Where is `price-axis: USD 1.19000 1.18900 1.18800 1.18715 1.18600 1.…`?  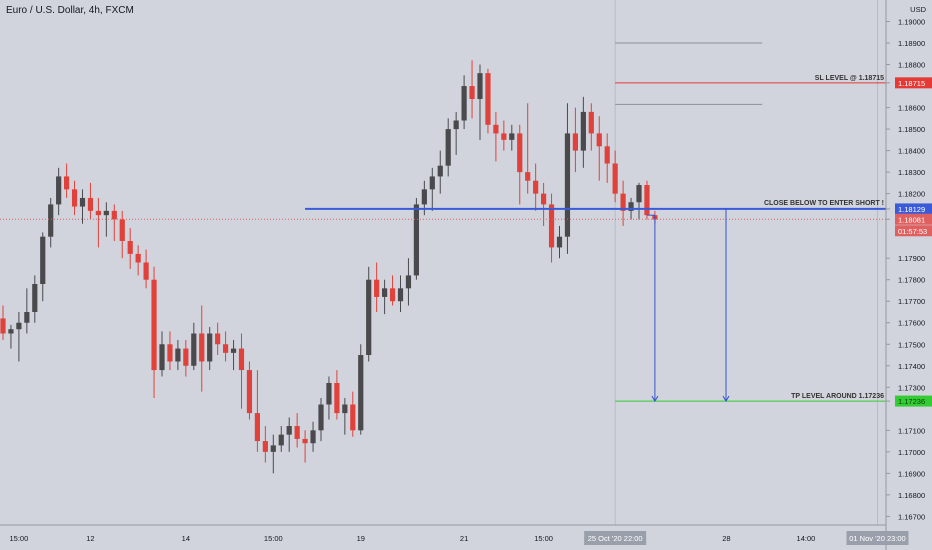
price-axis: USD 1.19000 1.18900 1.18800 1.18715 1.18600 1.… is located at coordinates (908, 275).